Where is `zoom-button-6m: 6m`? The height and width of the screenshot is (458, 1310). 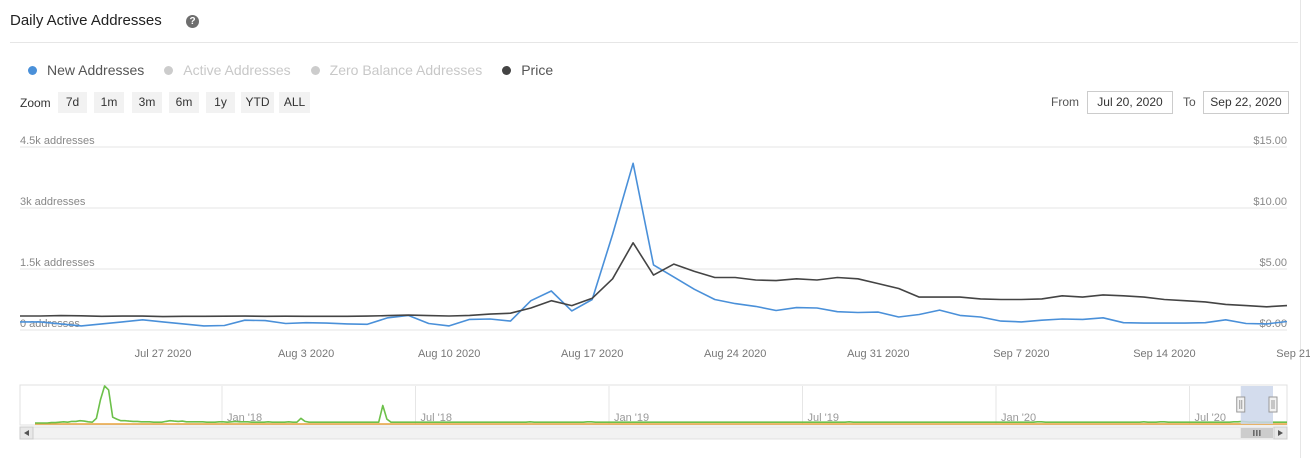
zoom-button-6m: 6m is located at coordinates (184, 102).